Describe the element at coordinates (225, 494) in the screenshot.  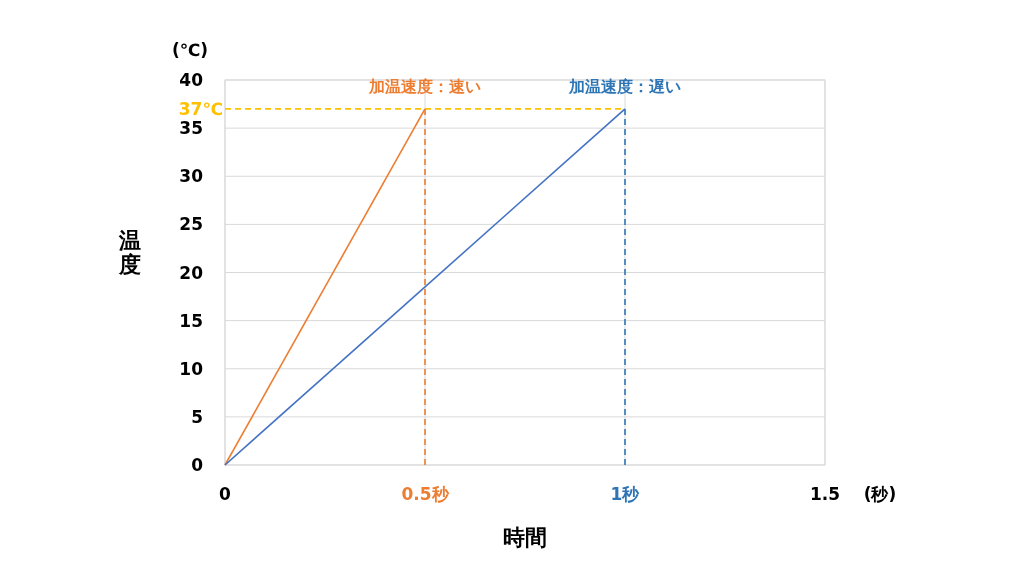
I see `x-tick-label: 0` at that location.